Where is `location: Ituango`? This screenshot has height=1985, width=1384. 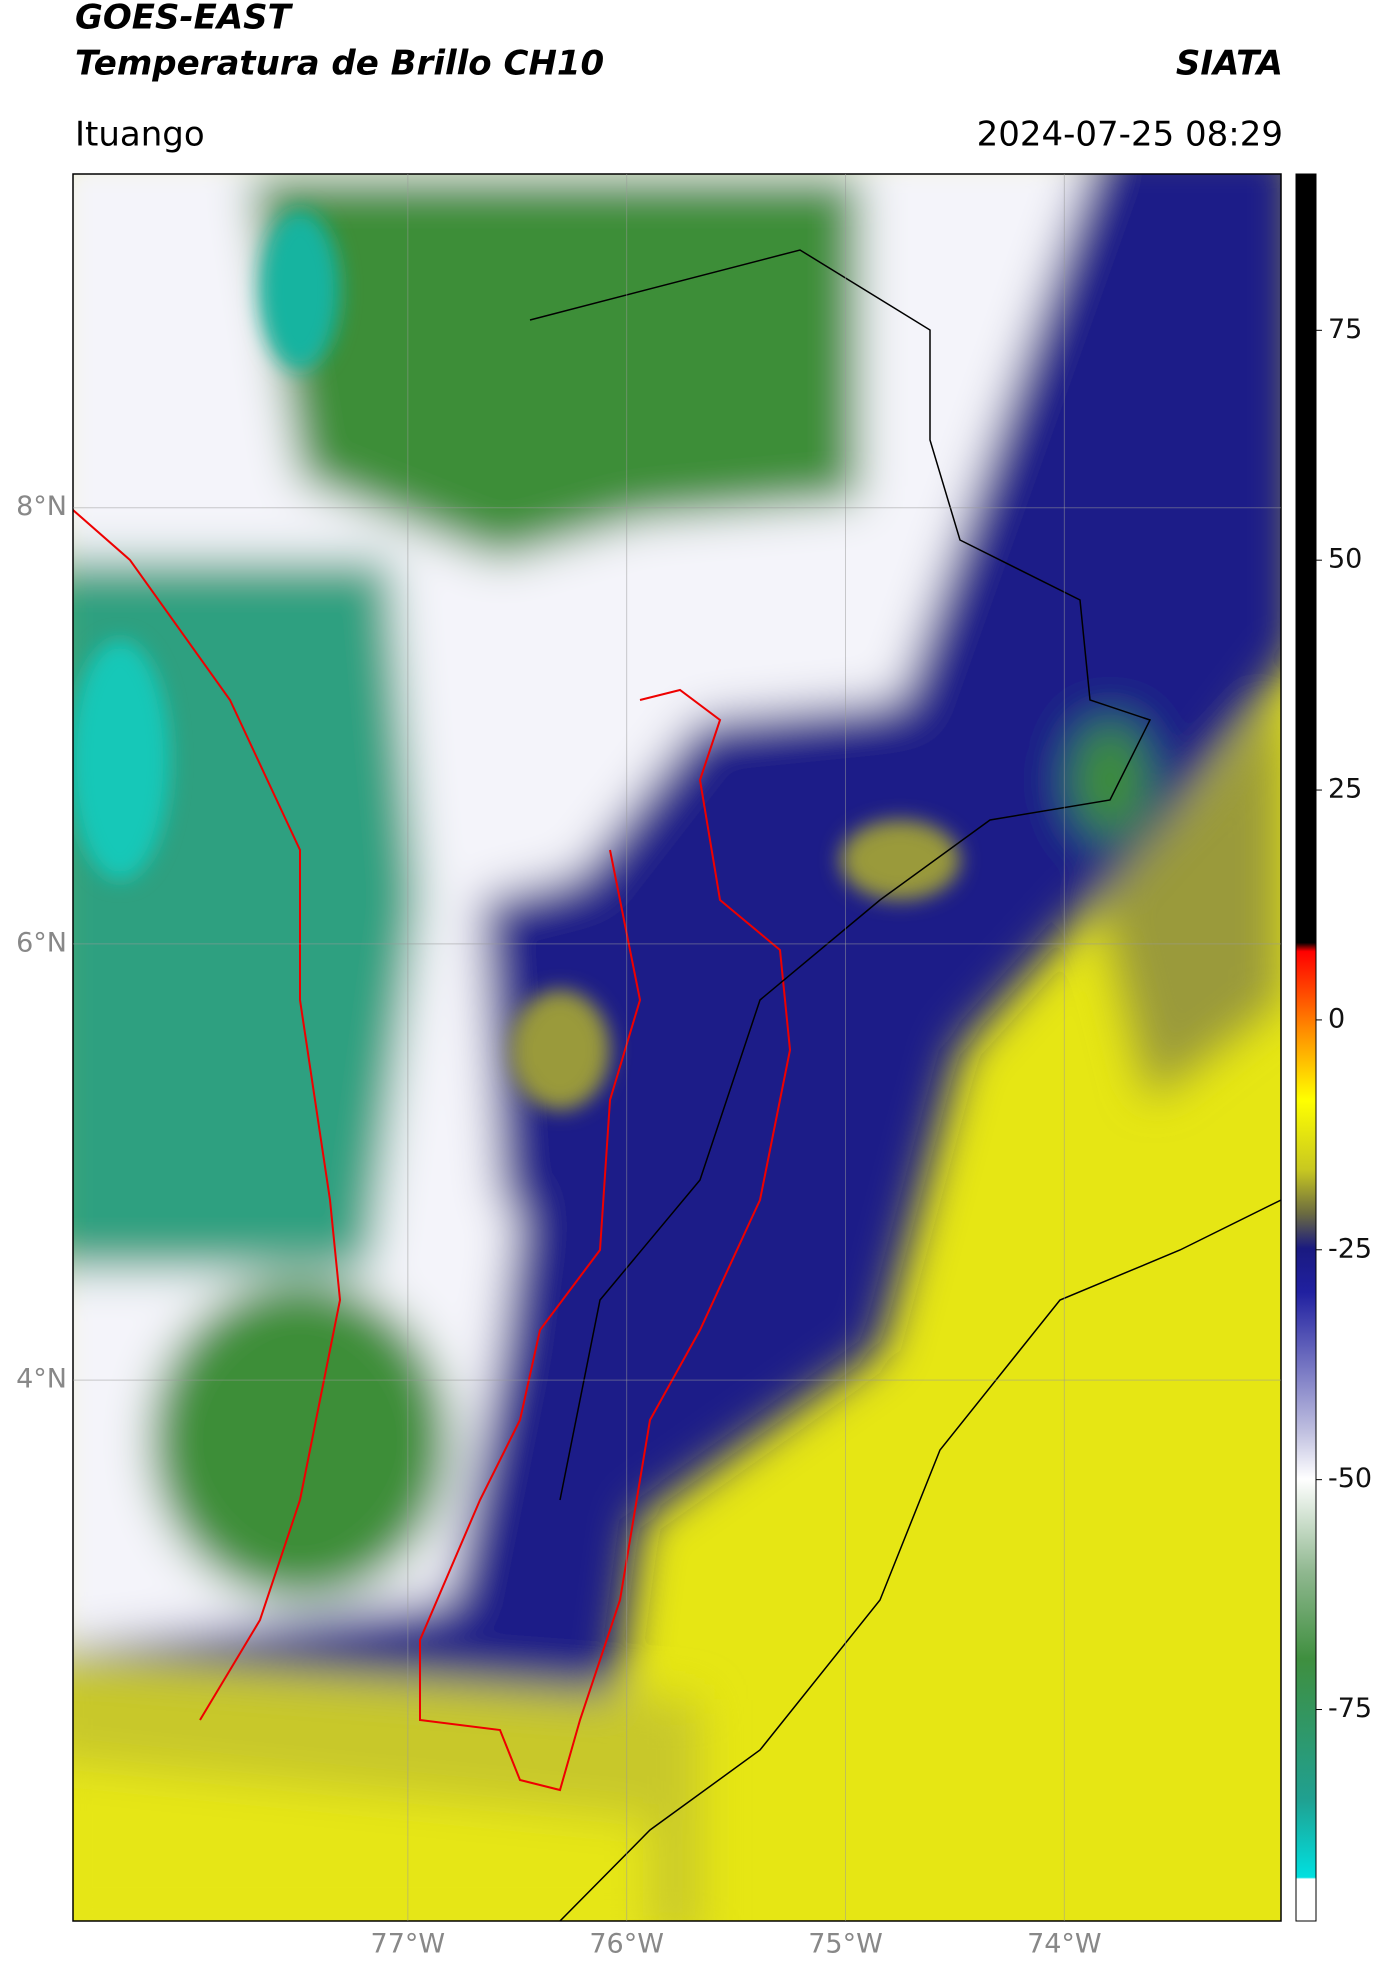
location: Ituango is located at coordinates (140, 135).